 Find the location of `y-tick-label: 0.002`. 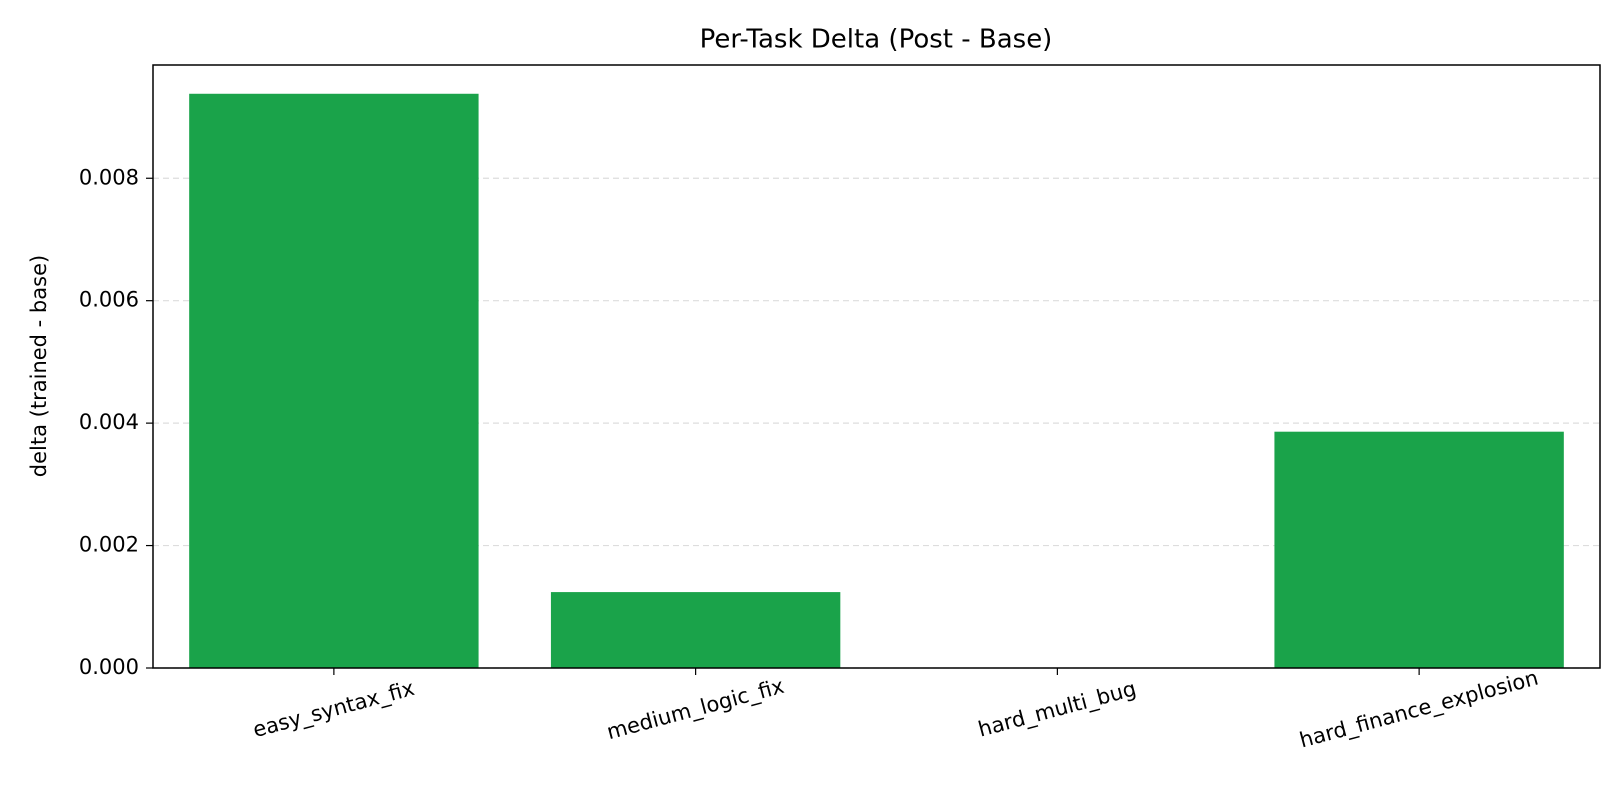

y-tick-label: 0.002 is located at coordinates (109, 545).